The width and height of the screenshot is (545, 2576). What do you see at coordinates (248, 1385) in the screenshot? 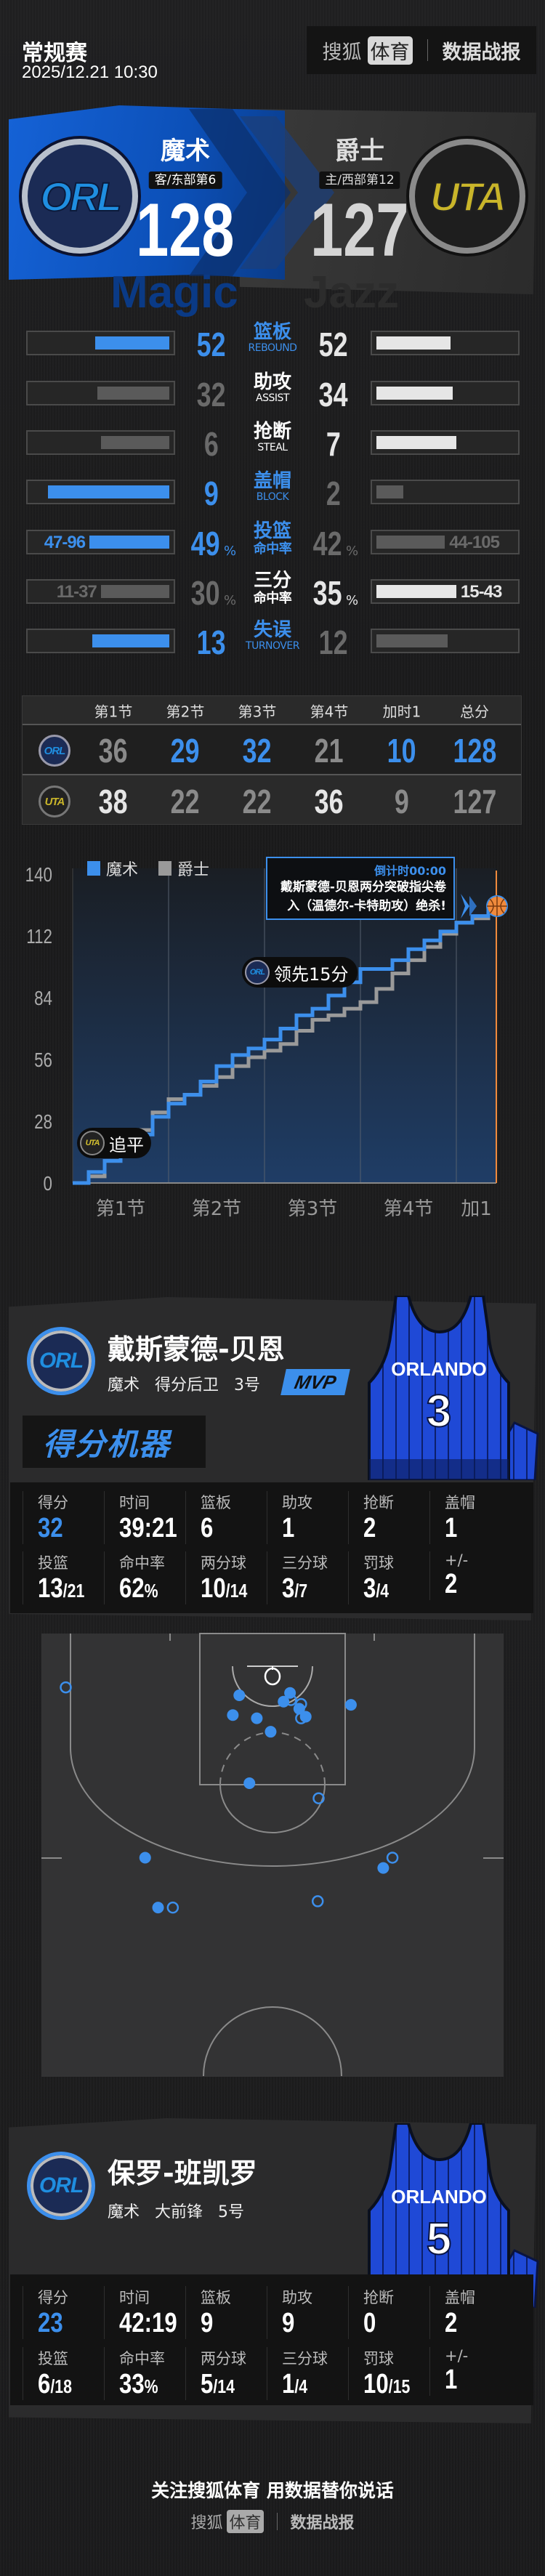
I see `player1-number: 3号` at bounding box center [248, 1385].